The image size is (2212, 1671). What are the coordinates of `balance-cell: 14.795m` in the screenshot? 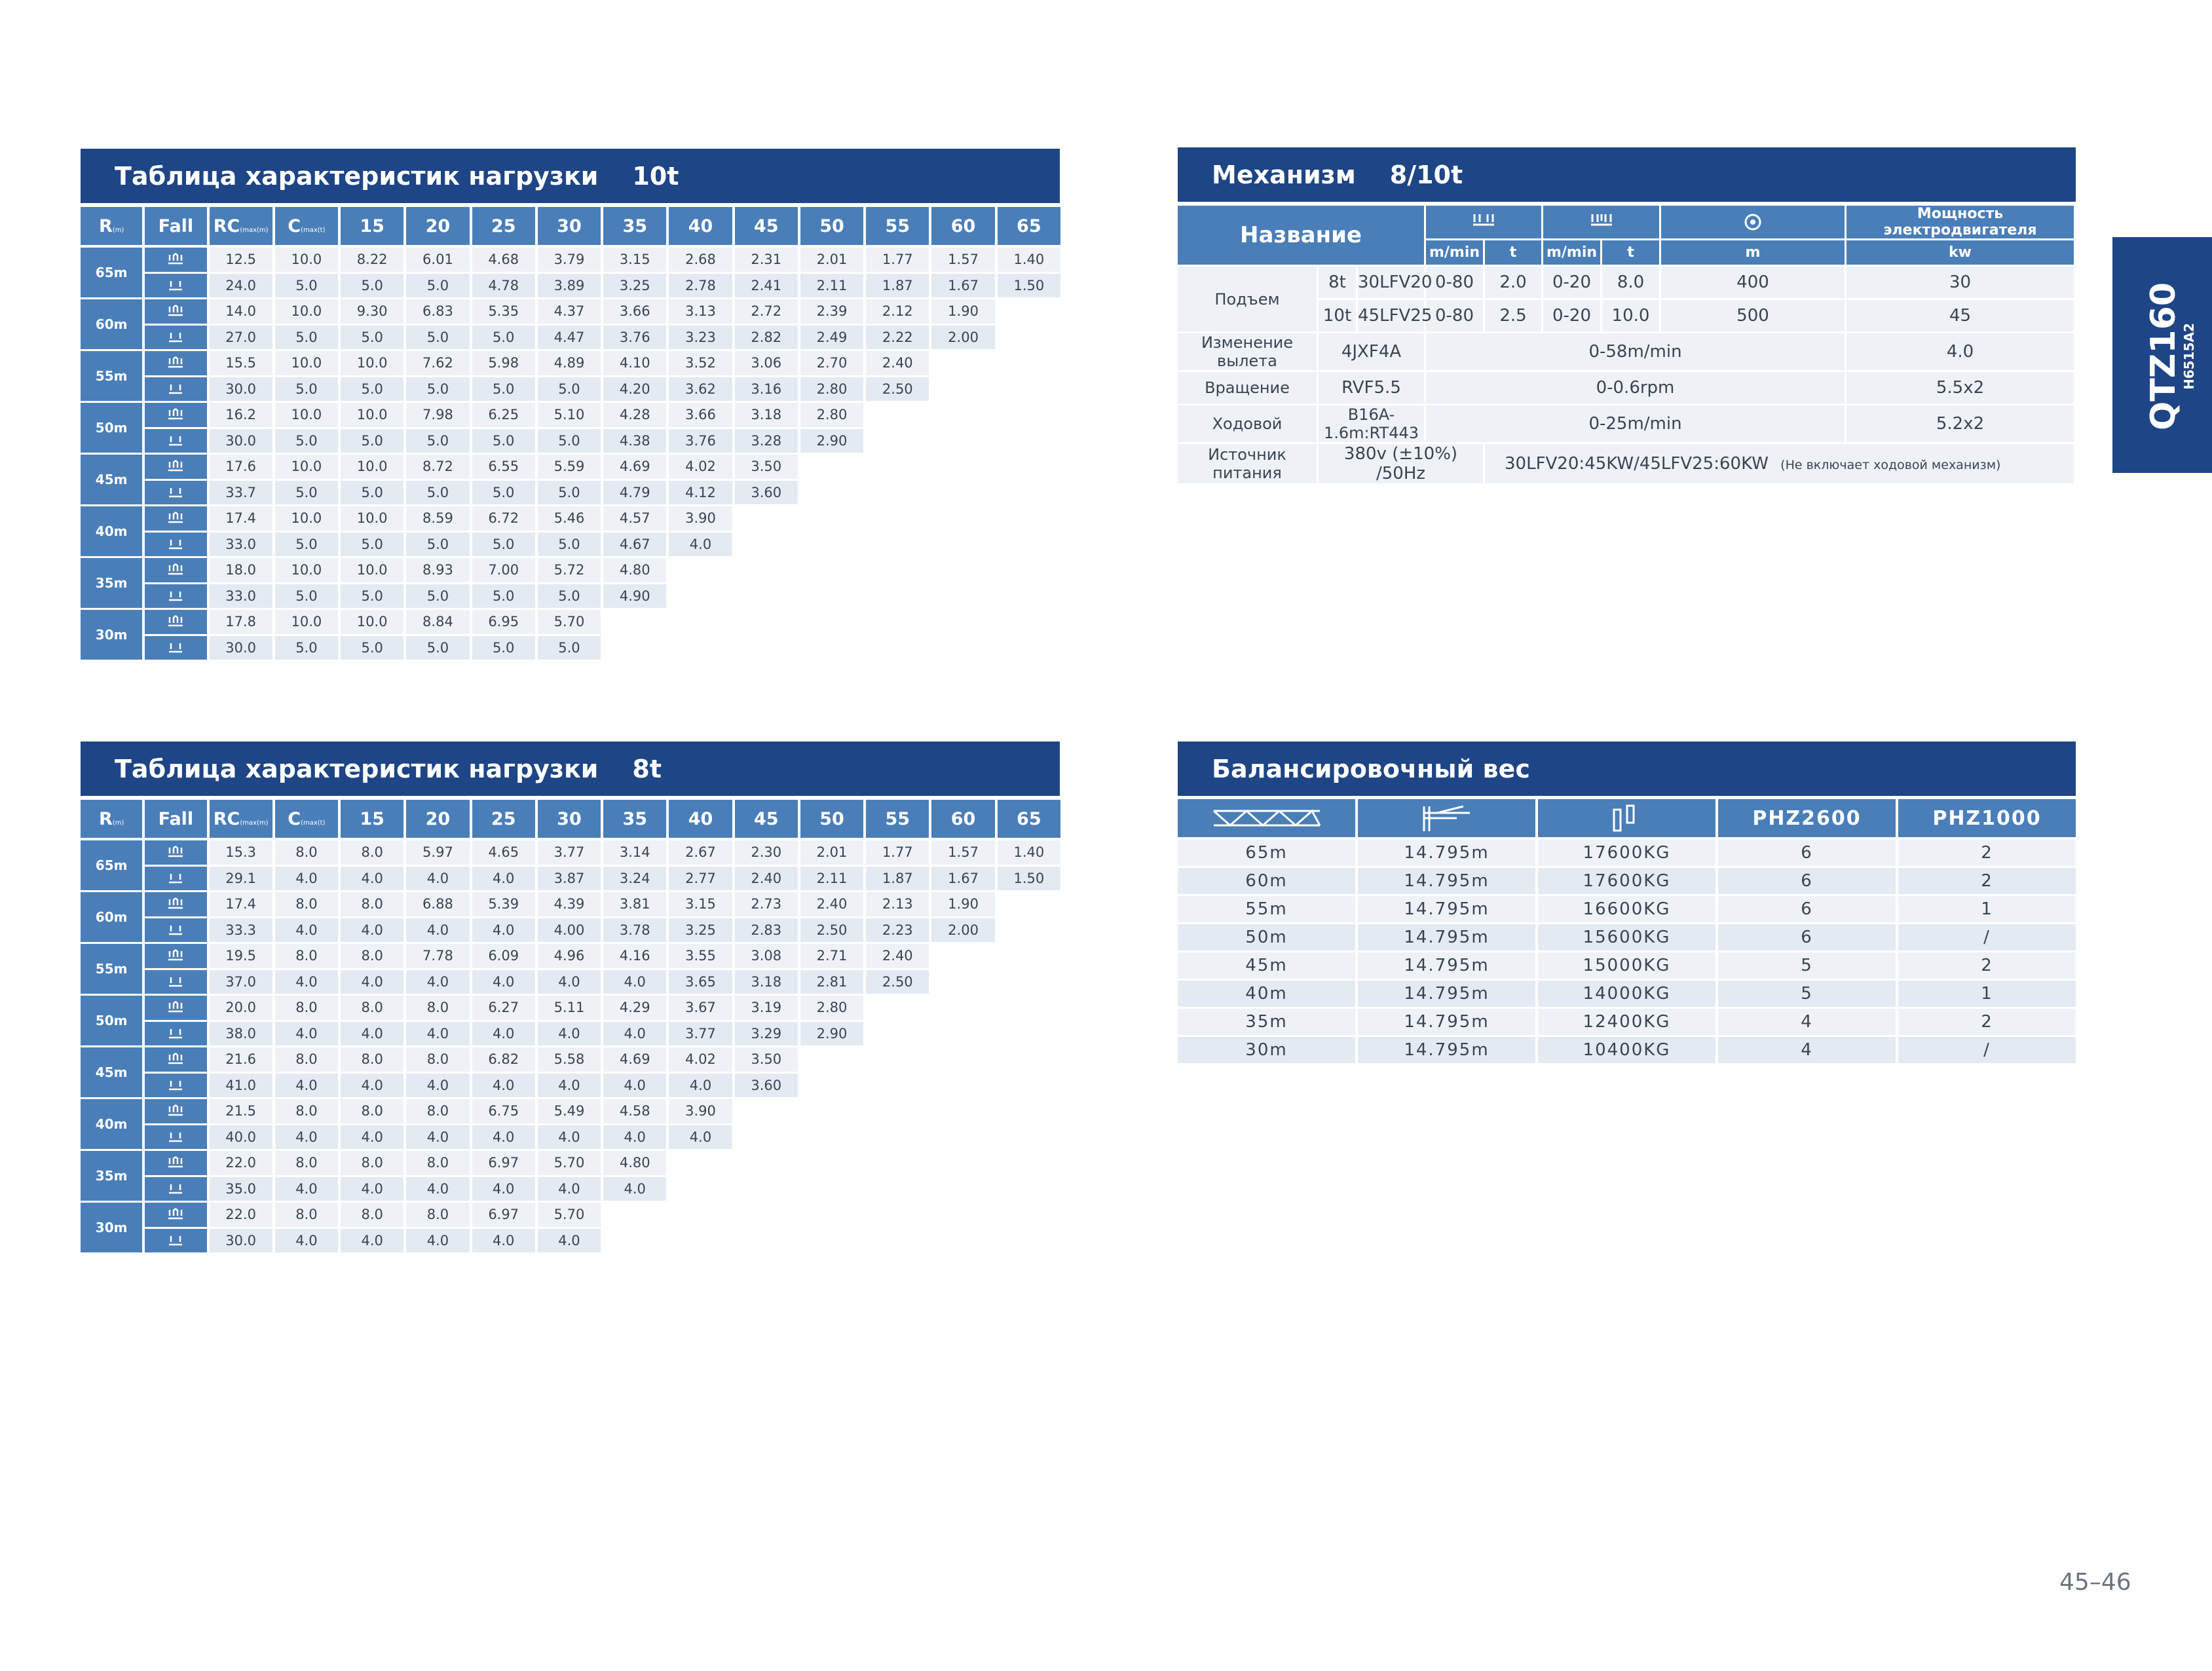 It's located at (1448, 1051).